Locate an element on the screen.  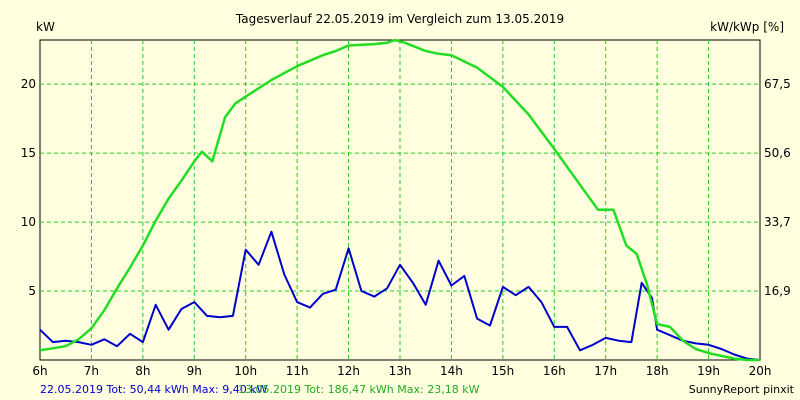
legend-series-22-05: 22.05.2019 Tot: 50,44 kWh Max: 9,40 kW is located at coordinates (154, 389).